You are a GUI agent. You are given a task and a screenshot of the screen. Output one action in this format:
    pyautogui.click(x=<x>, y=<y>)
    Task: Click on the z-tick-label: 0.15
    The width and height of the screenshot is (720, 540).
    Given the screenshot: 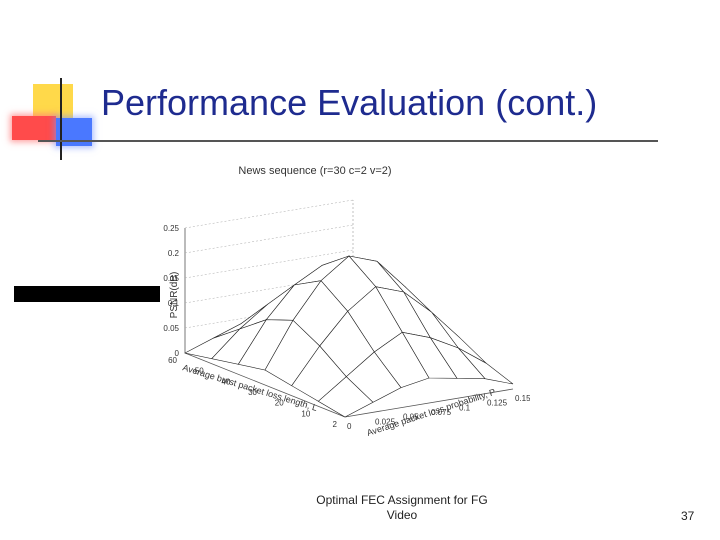 What is the action you would take?
    pyautogui.click(x=171, y=278)
    